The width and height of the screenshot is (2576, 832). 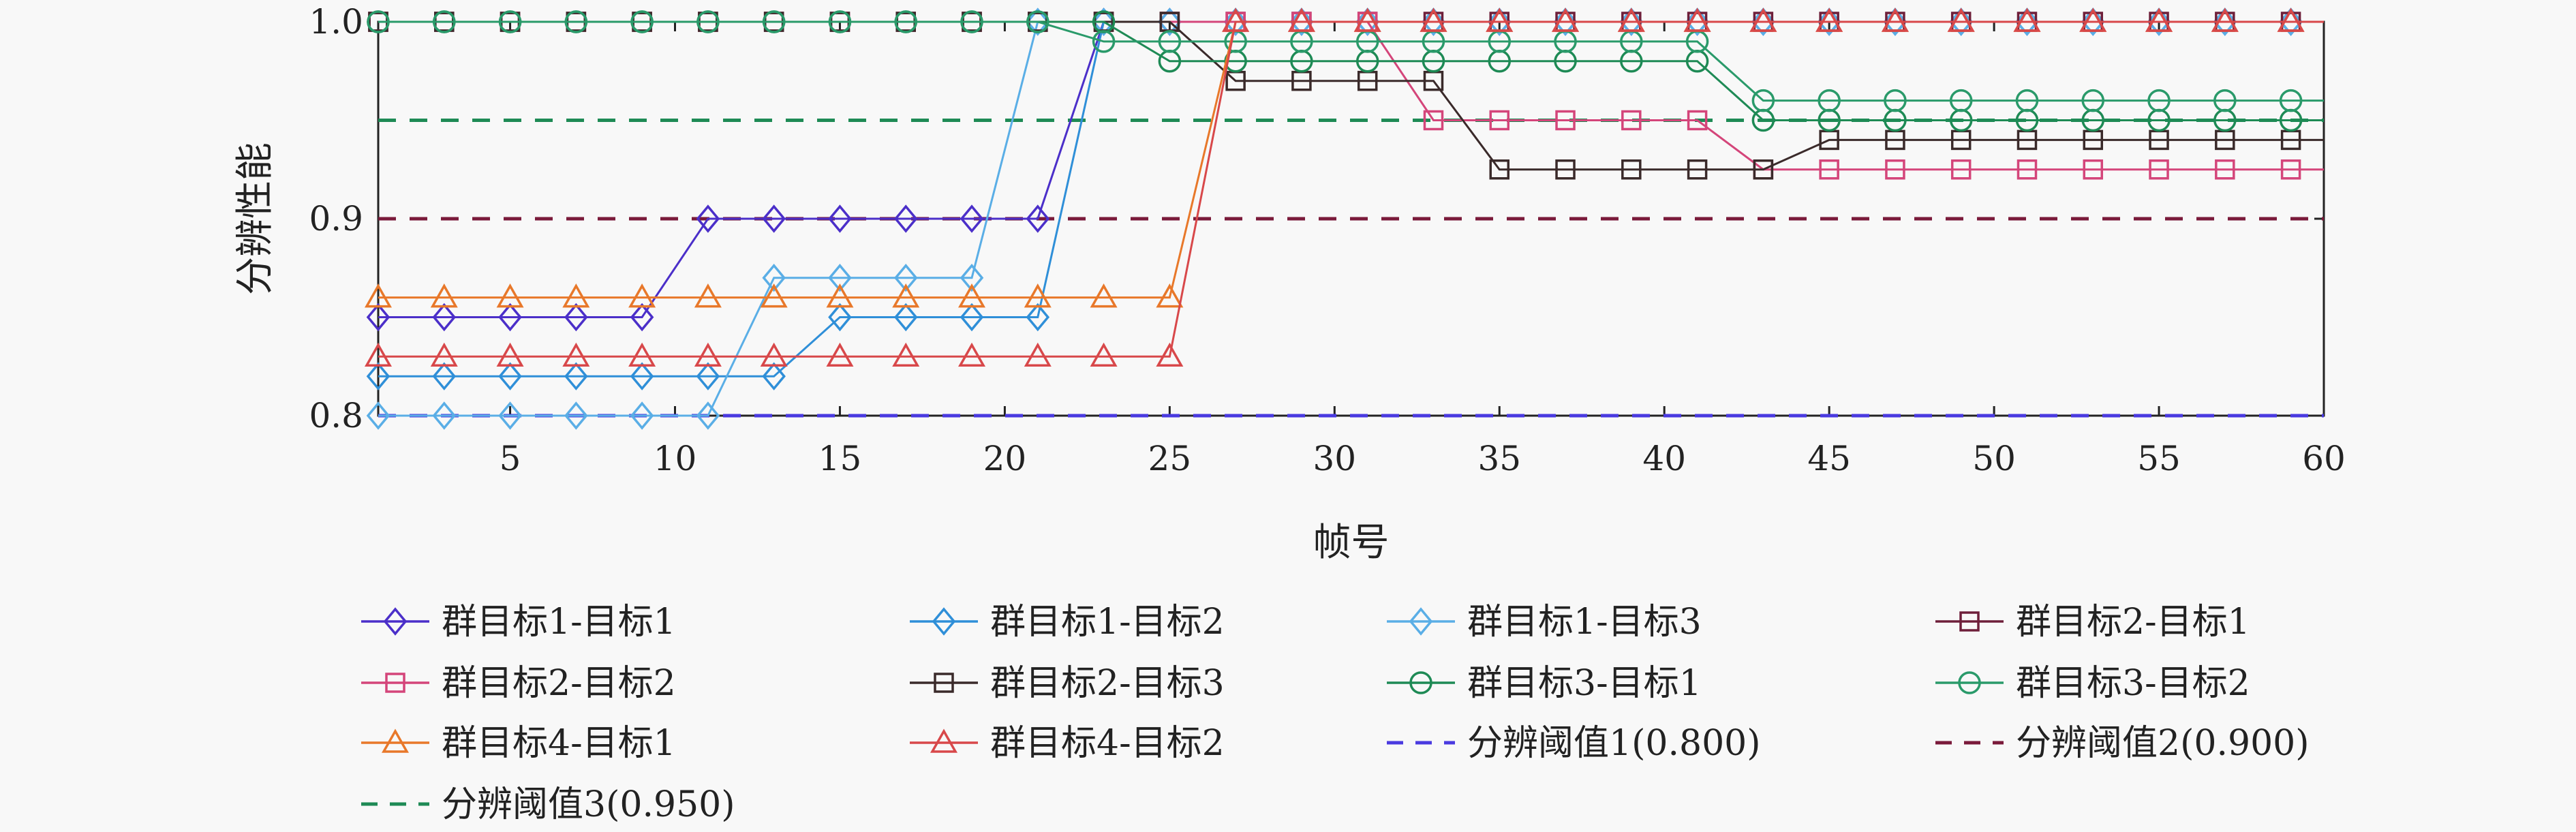 I want to click on x-tick-label: 55, so click(x=2159, y=458).